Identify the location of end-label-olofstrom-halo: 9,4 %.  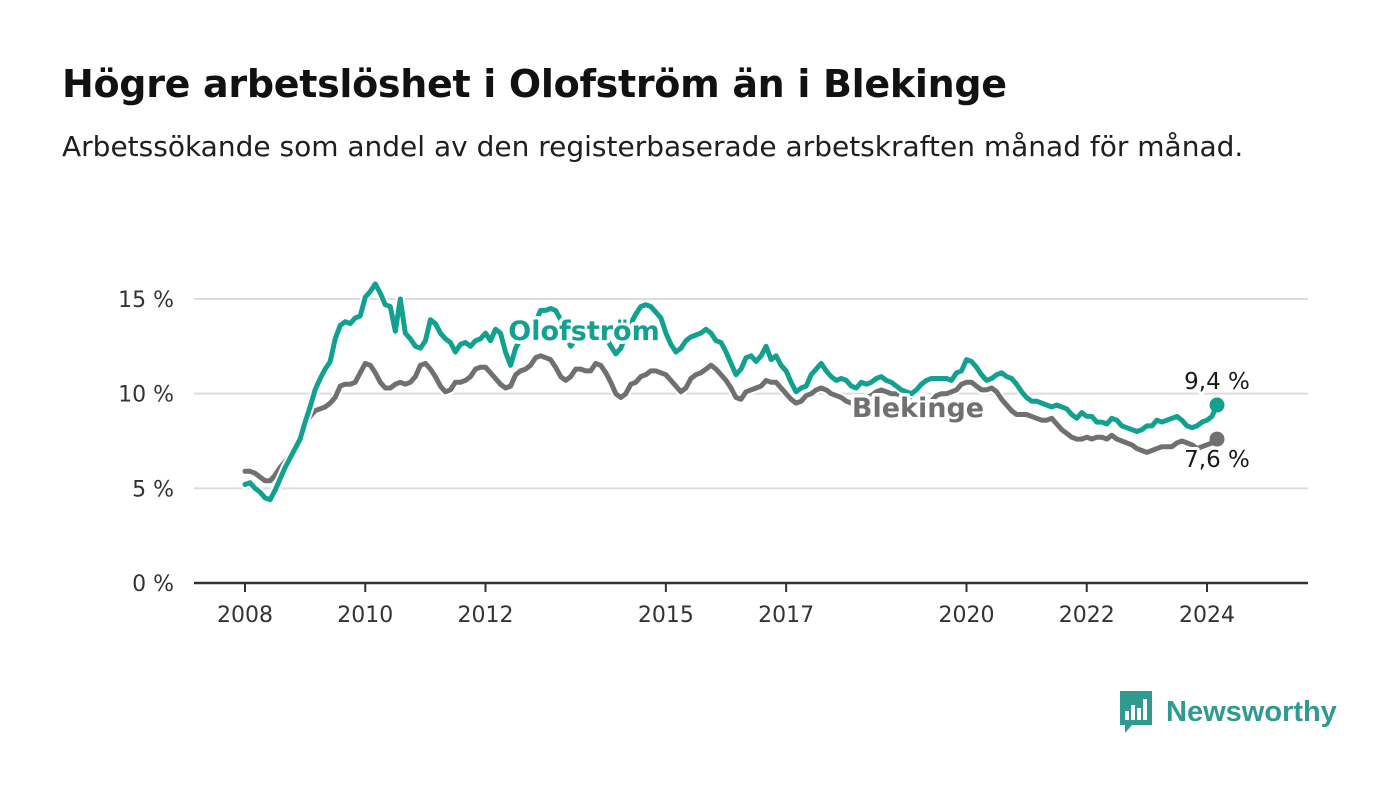
(1217, 382).